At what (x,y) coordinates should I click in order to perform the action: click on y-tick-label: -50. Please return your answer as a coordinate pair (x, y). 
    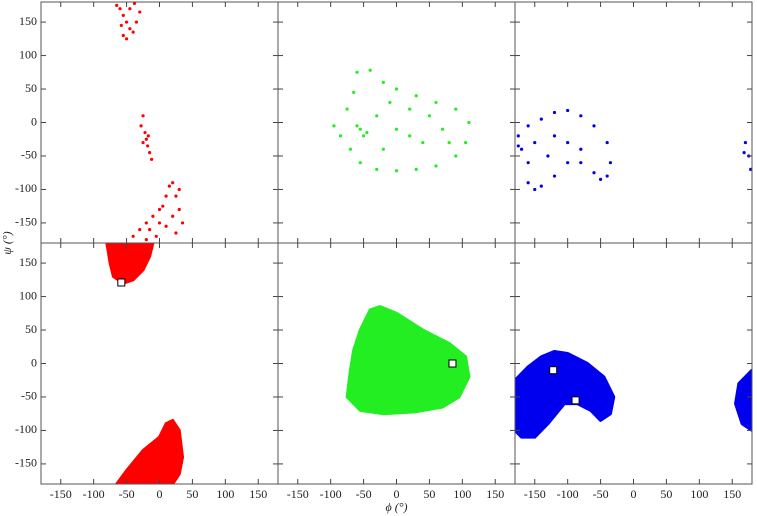
    Looking at the image, I should click on (29, 155).